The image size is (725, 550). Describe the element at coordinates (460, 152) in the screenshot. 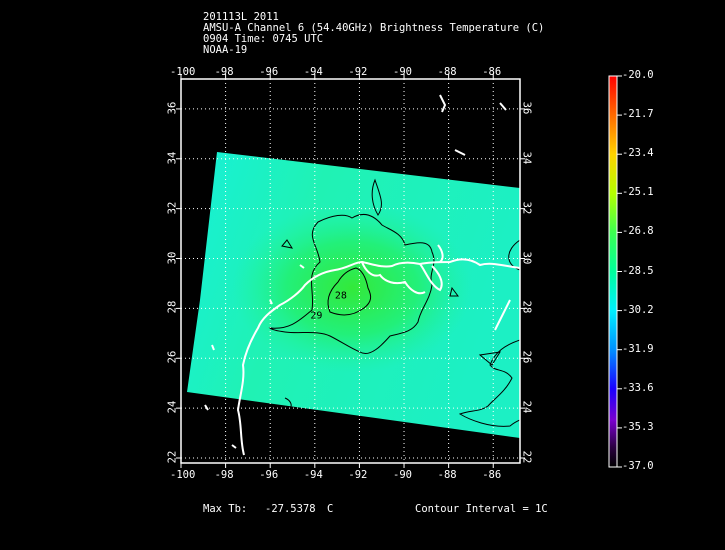

I see `lake-c` at that location.